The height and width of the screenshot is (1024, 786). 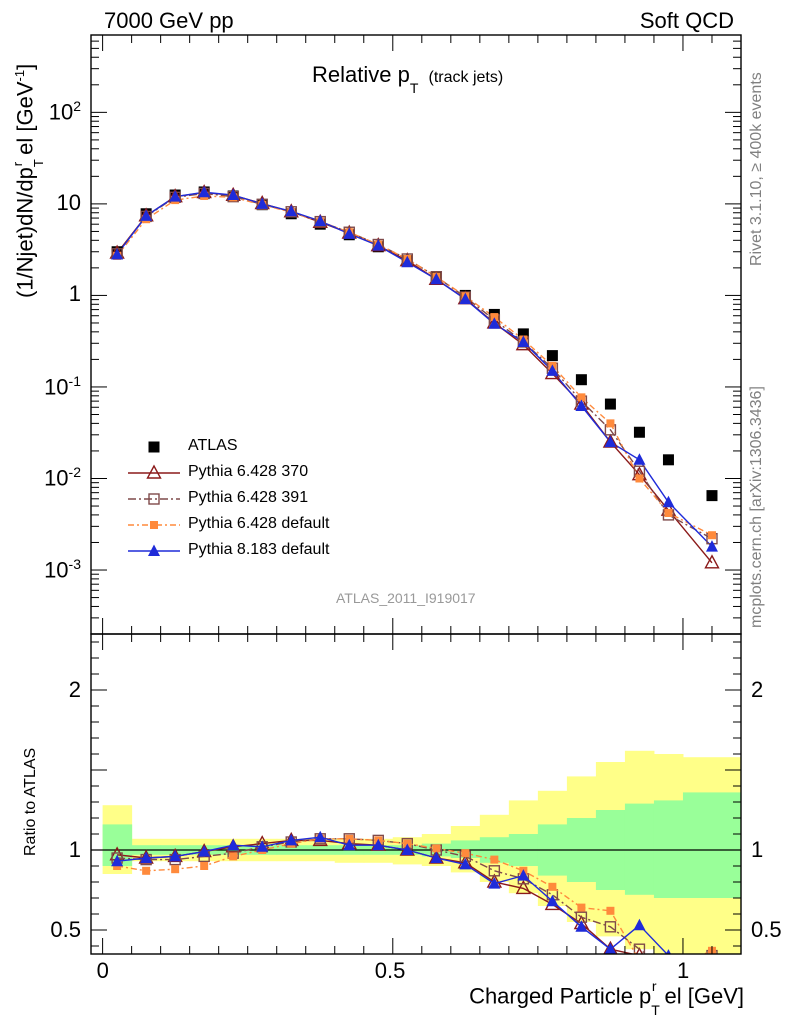 I want to click on legend-label: Pythia 6.428 391, so click(x=248, y=497).